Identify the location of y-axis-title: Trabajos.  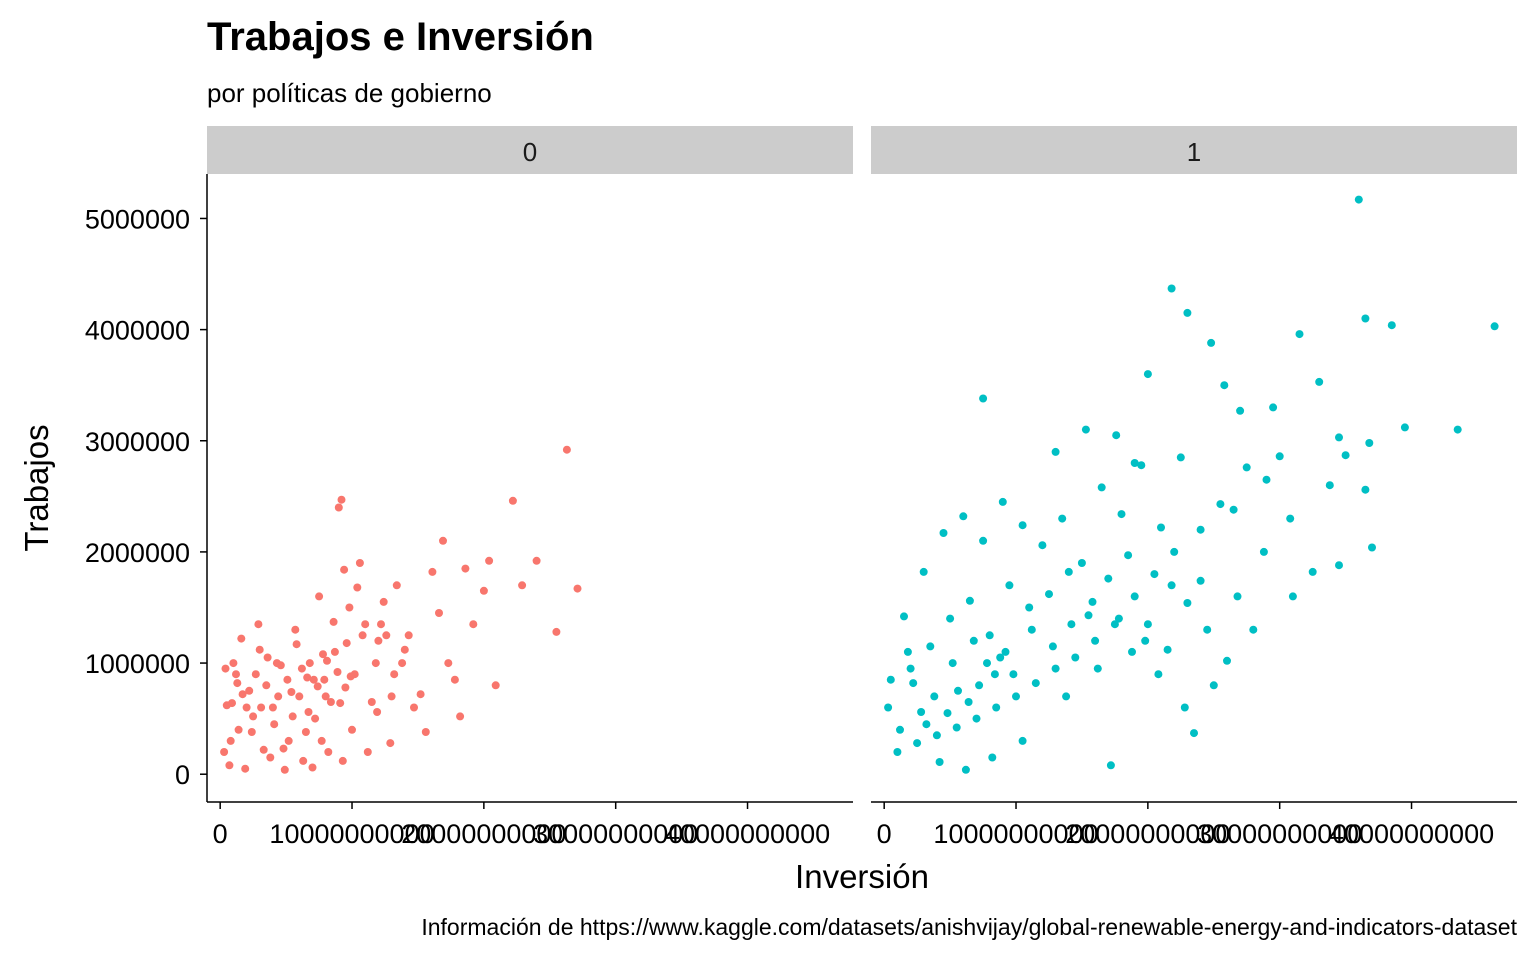
(36, 487).